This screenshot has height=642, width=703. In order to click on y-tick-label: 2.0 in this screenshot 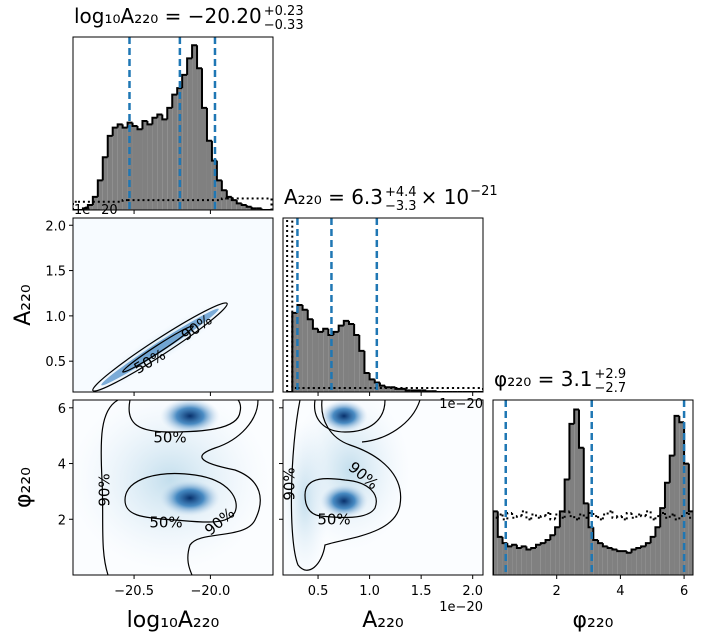, I will do `click(55, 226)`.